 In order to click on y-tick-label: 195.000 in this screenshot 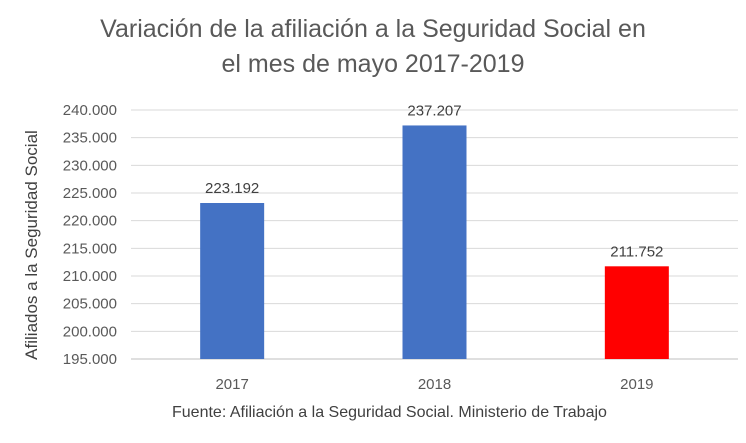, I will do `click(90, 359)`.